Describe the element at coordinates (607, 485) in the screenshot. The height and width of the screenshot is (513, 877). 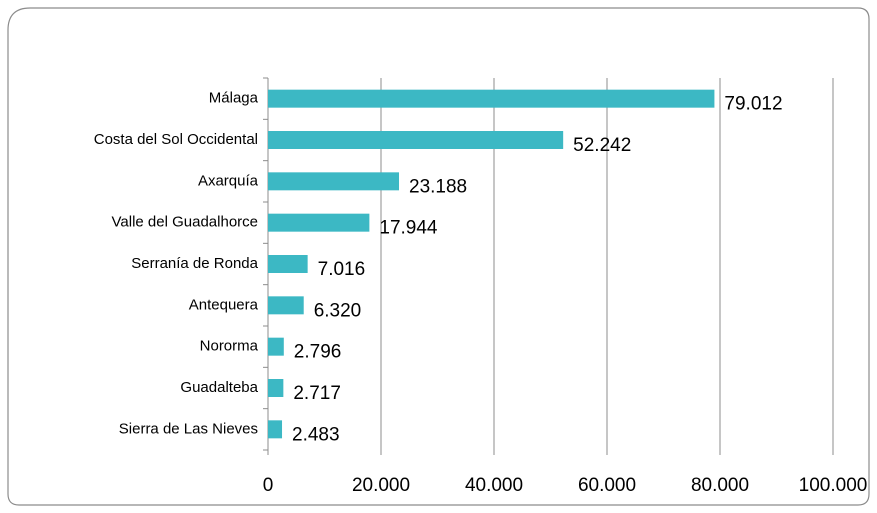
I see `x-tick-label: 60.000` at that location.